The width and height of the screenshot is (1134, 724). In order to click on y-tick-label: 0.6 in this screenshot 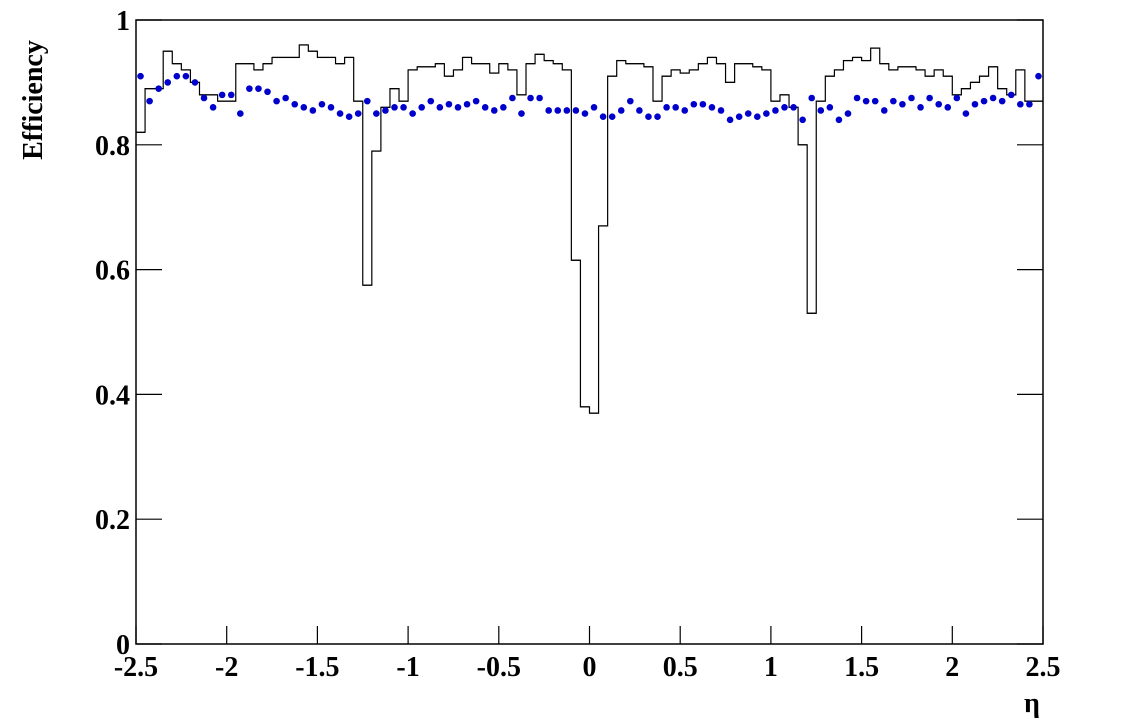, I will do `click(112, 271)`.